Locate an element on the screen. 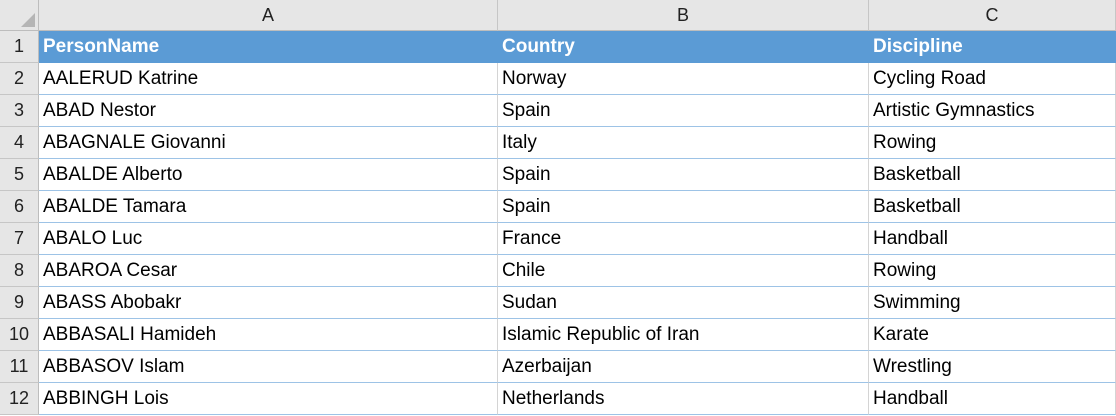  cell-person-name: ABBASOV Islam is located at coordinates (268, 367).